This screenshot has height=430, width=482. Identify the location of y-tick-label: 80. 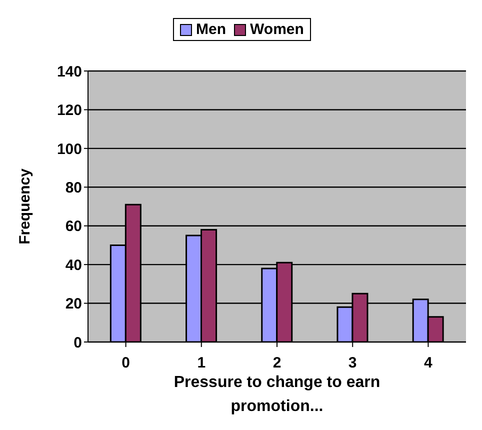
(73, 187).